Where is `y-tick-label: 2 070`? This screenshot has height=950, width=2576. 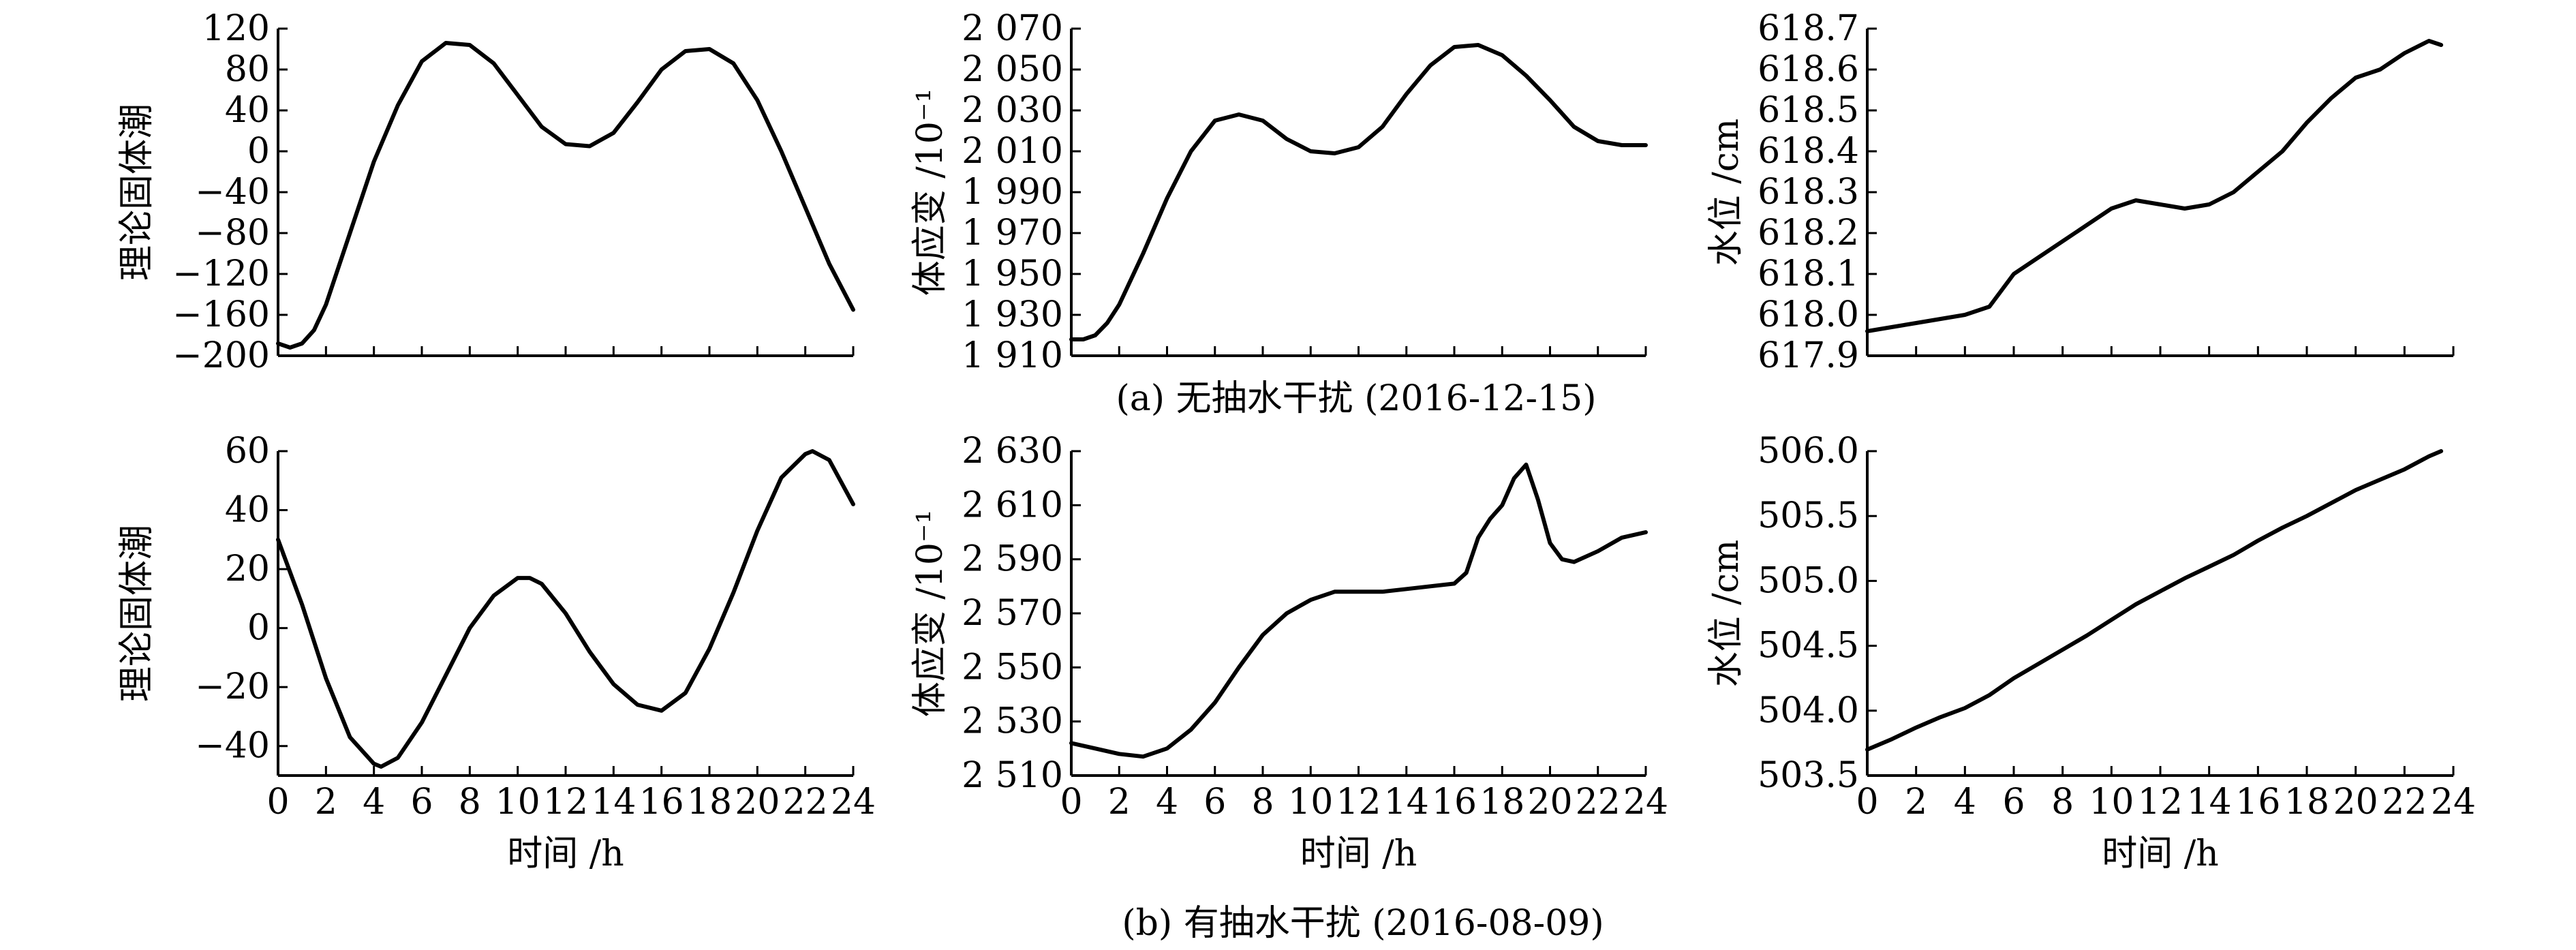
y-tick-label: 2 070 is located at coordinates (1012, 28).